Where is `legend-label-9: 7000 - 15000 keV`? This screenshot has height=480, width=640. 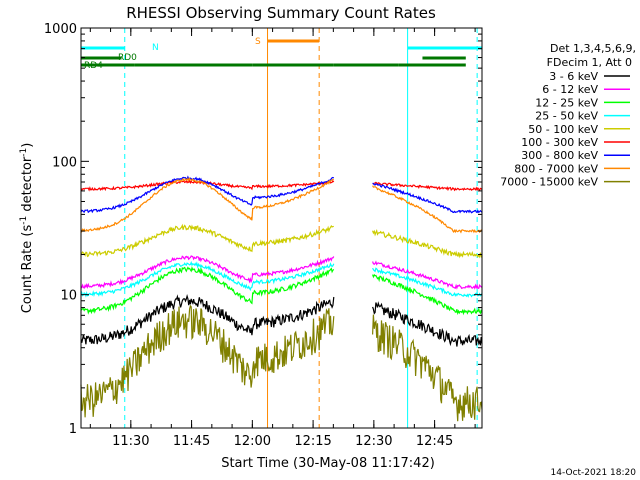 legend-label-9: 7000 - 15000 keV is located at coordinates (549, 182).